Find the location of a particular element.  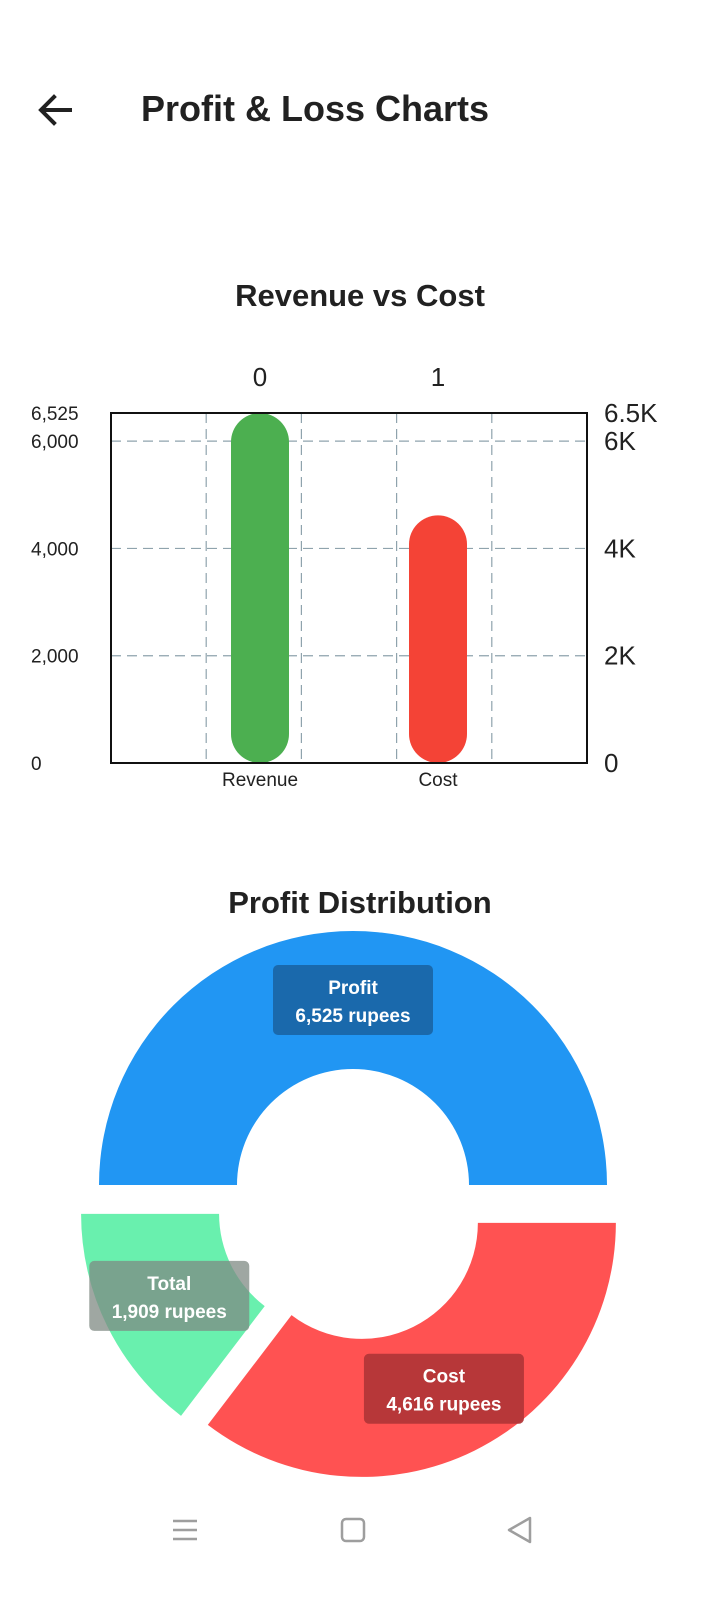

slice-label-value: 4,616 rupees is located at coordinates (443, 1405).